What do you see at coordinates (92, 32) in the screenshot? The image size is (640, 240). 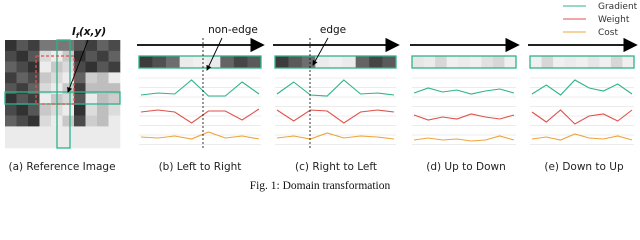 I see `pixel-args: (x,y)` at bounding box center [92, 32].